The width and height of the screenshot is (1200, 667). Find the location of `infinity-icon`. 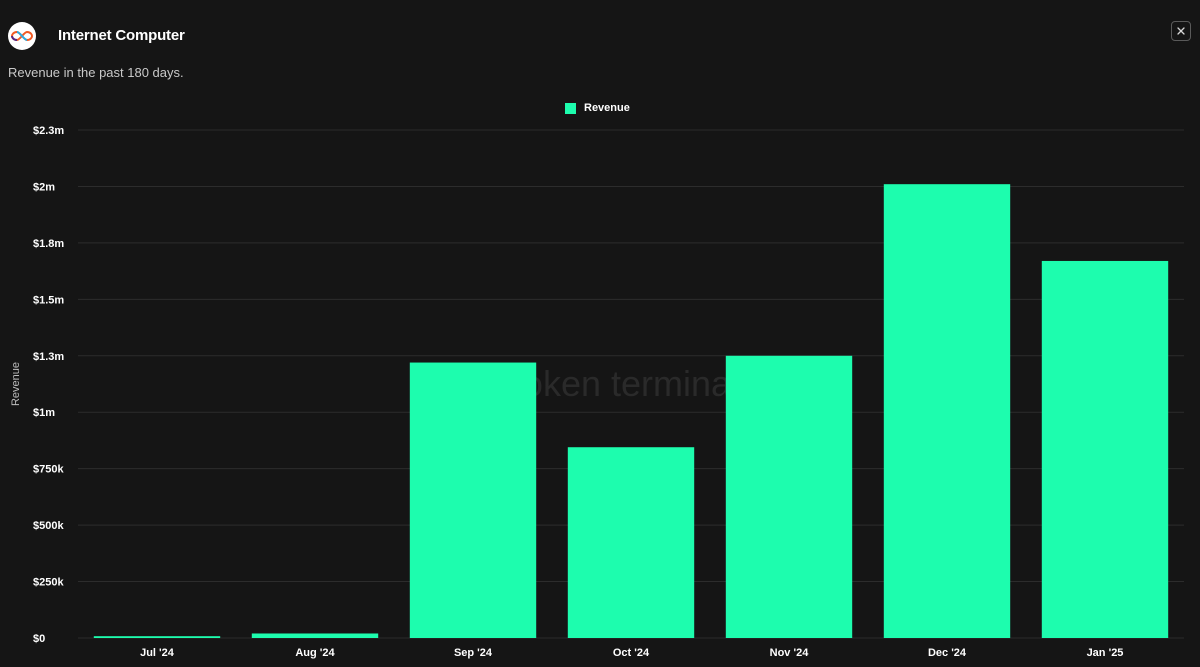

infinity-icon is located at coordinates (22, 36).